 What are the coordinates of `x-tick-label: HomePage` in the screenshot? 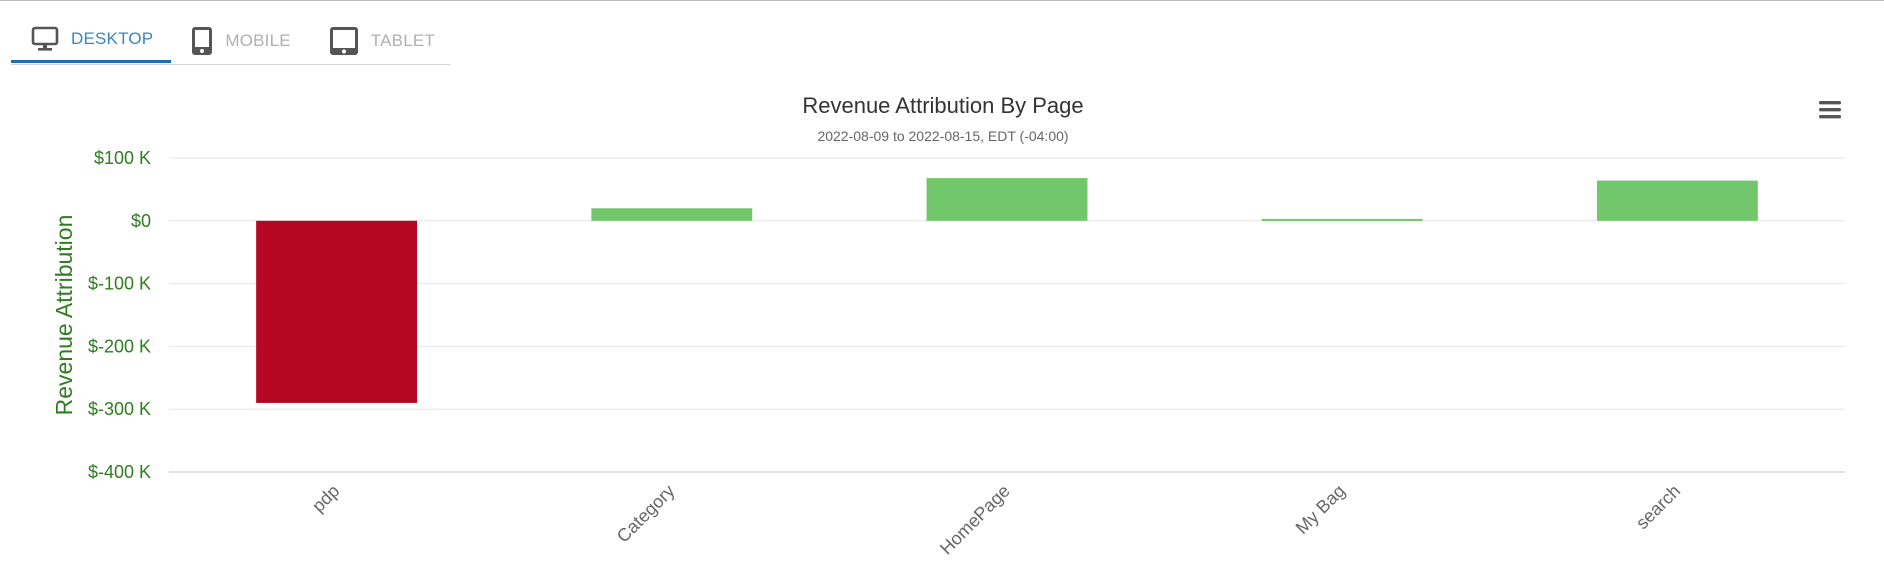 It's located at (975, 520).